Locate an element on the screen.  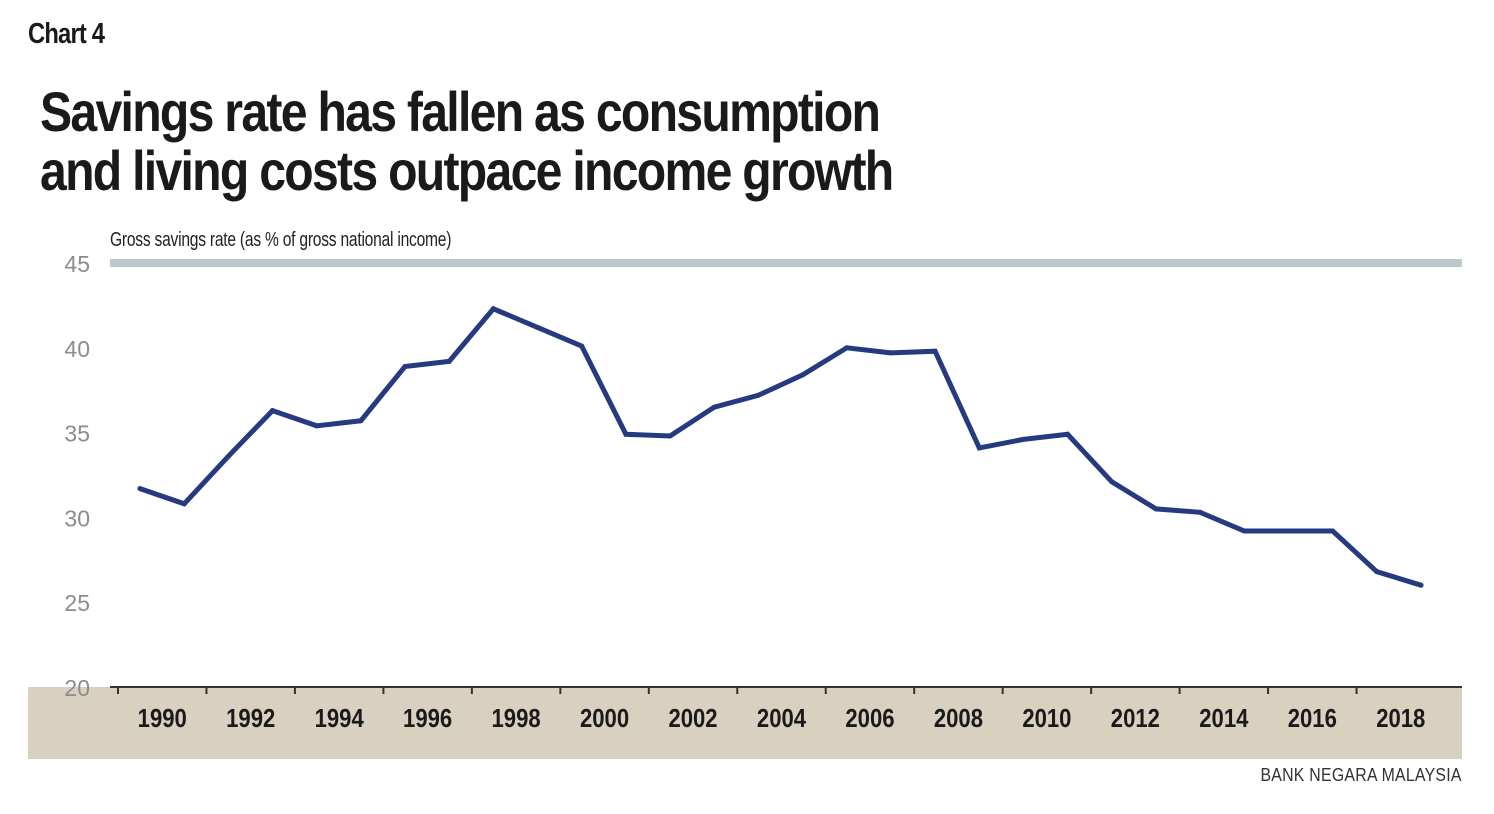
x-tick-label: 2018 is located at coordinates (1400, 718).